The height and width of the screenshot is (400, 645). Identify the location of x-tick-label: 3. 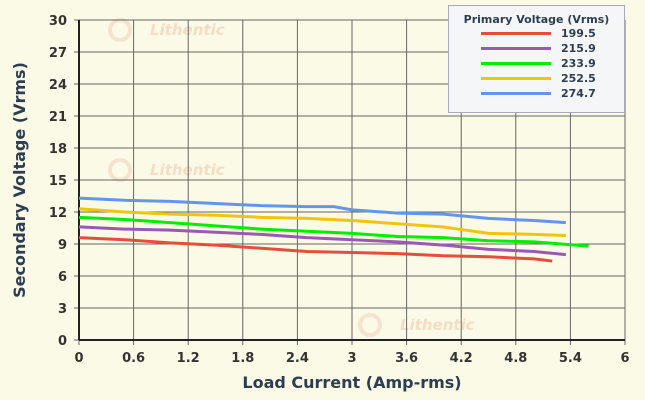
(351, 358).